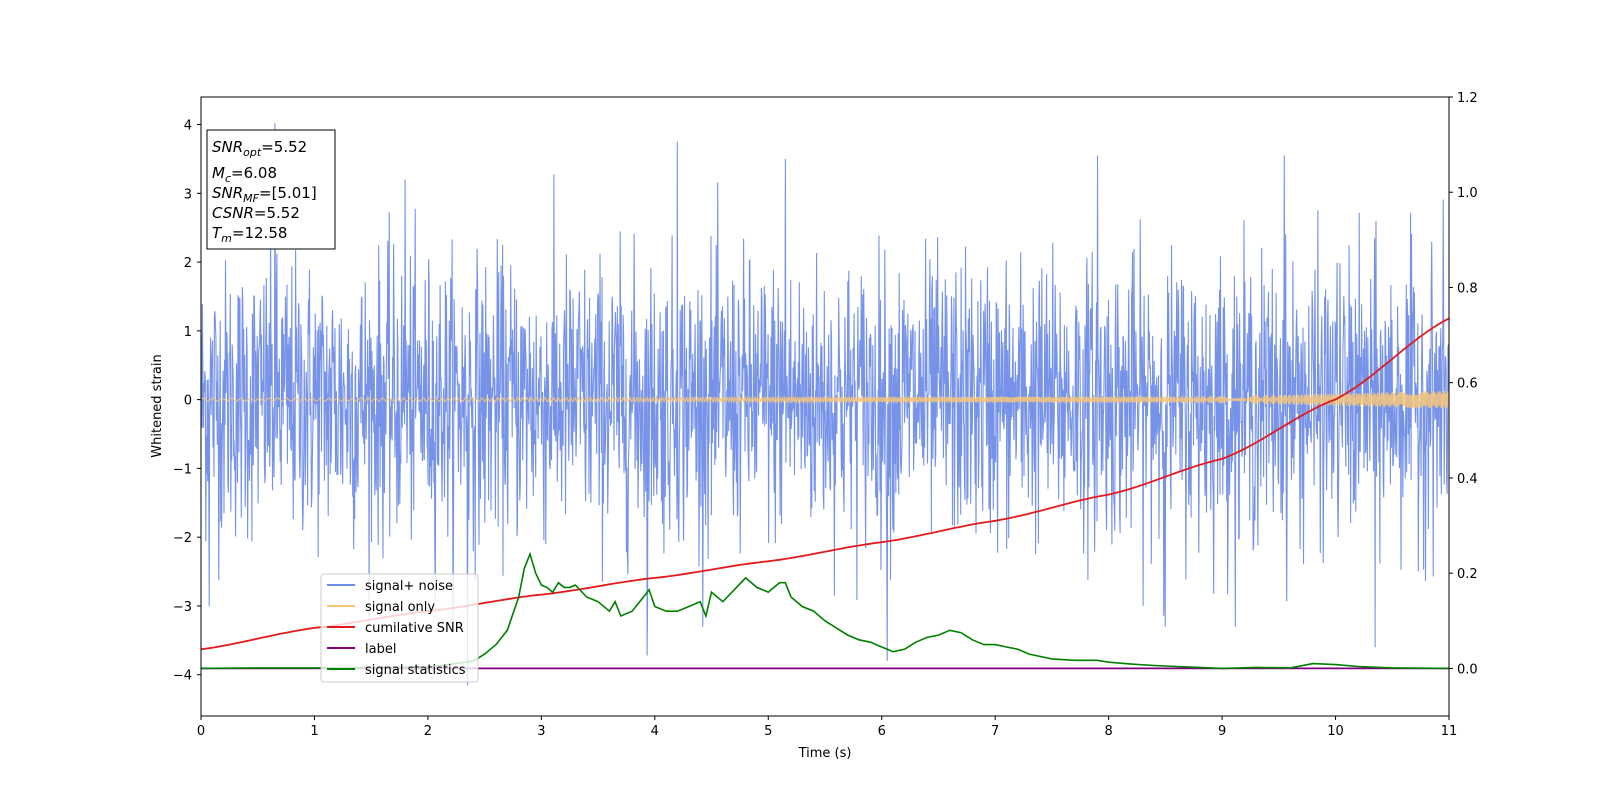 The image size is (1600, 800). I want to click on info-mc: Mc=6.08, so click(244, 174).